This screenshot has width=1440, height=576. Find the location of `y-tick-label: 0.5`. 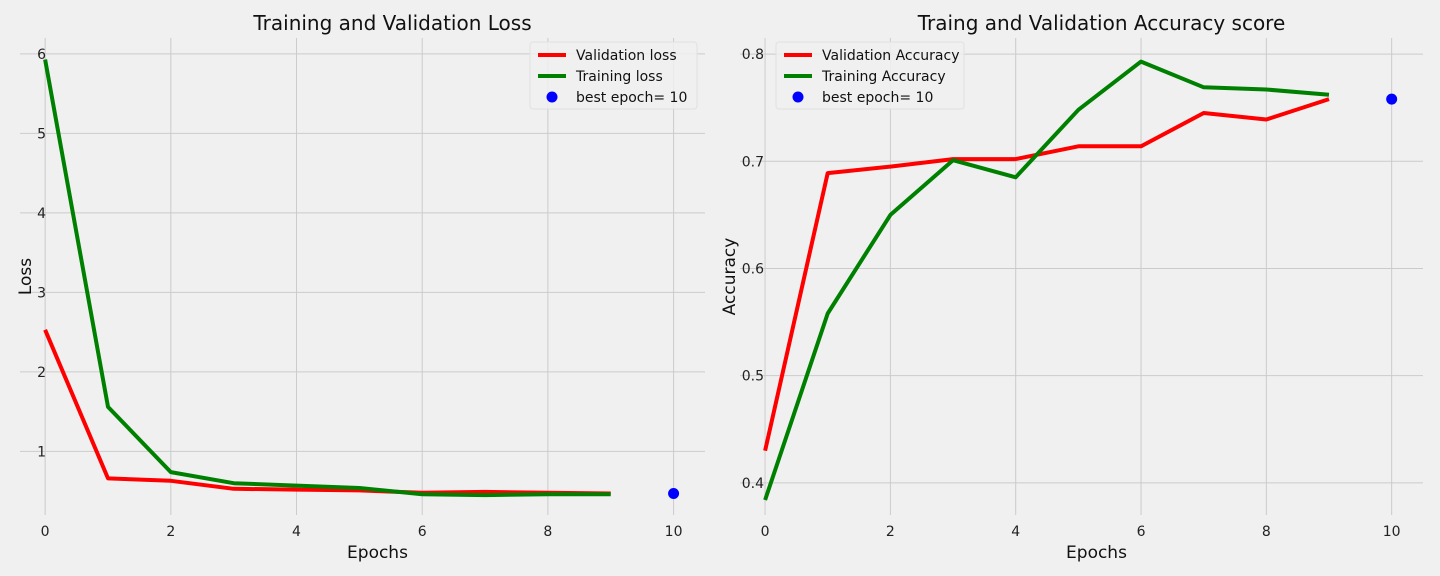

y-tick-label: 0.5 is located at coordinates (753, 377).